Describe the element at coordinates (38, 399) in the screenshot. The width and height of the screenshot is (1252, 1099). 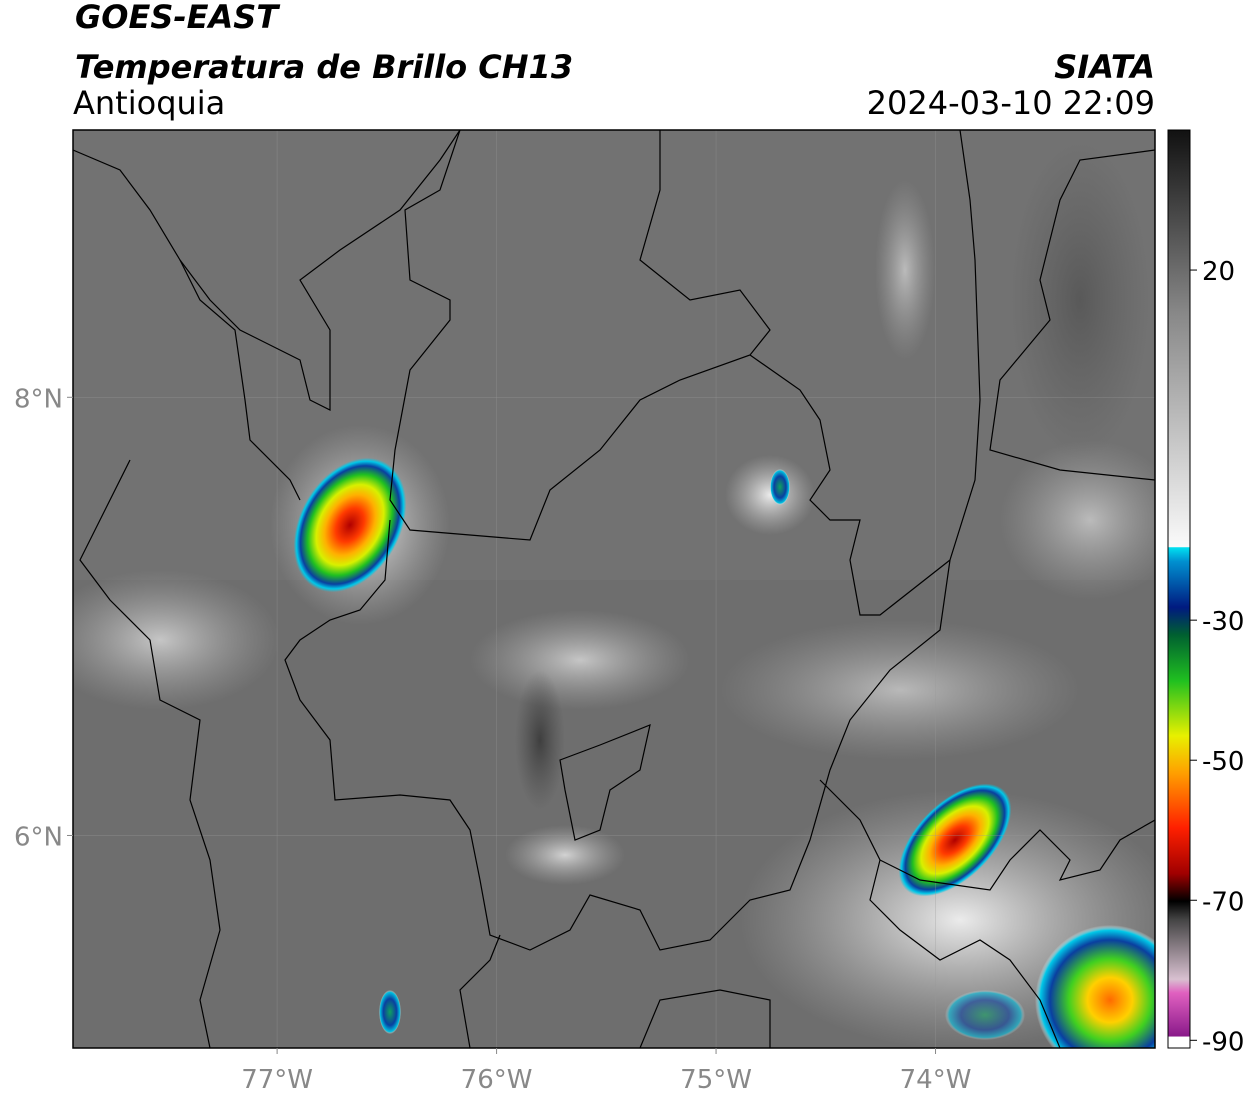
I see `lat-tick-label: 8°N` at that location.